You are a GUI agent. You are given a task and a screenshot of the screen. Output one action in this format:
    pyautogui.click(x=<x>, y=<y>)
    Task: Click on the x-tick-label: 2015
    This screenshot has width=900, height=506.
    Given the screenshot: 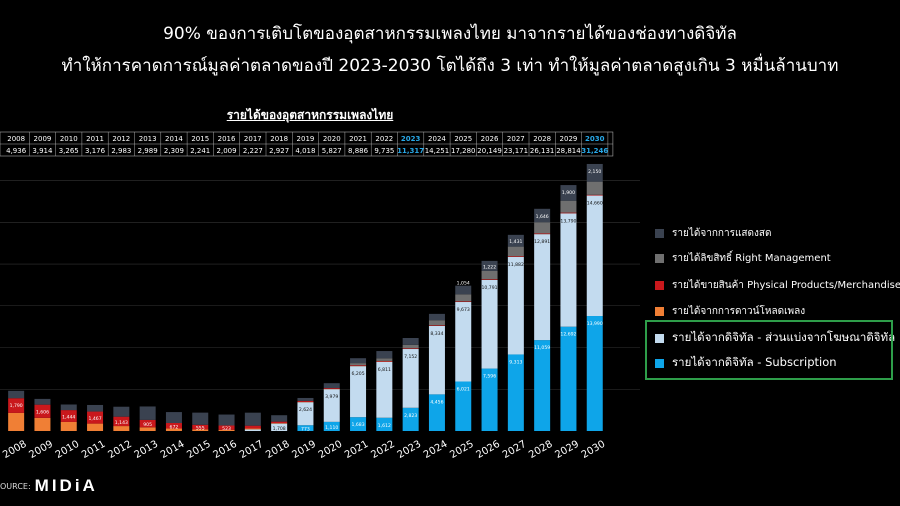 What is the action you would take?
    pyautogui.click(x=199, y=450)
    